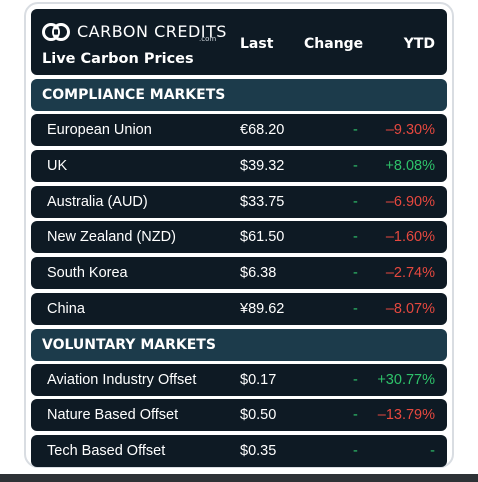 The width and height of the screenshot is (478, 482). What do you see at coordinates (262, 237) in the screenshot?
I see `last-price: $61.50` at bounding box center [262, 237].